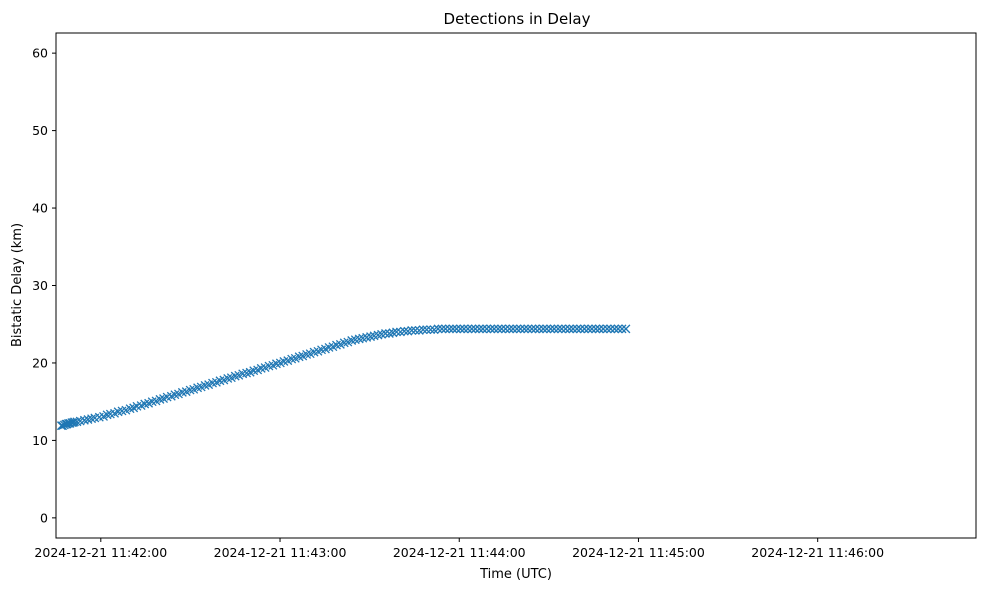 The height and width of the screenshot is (590, 989). What do you see at coordinates (517, 19) in the screenshot?
I see `chart-title: Detections in Delay` at bounding box center [517, 19].